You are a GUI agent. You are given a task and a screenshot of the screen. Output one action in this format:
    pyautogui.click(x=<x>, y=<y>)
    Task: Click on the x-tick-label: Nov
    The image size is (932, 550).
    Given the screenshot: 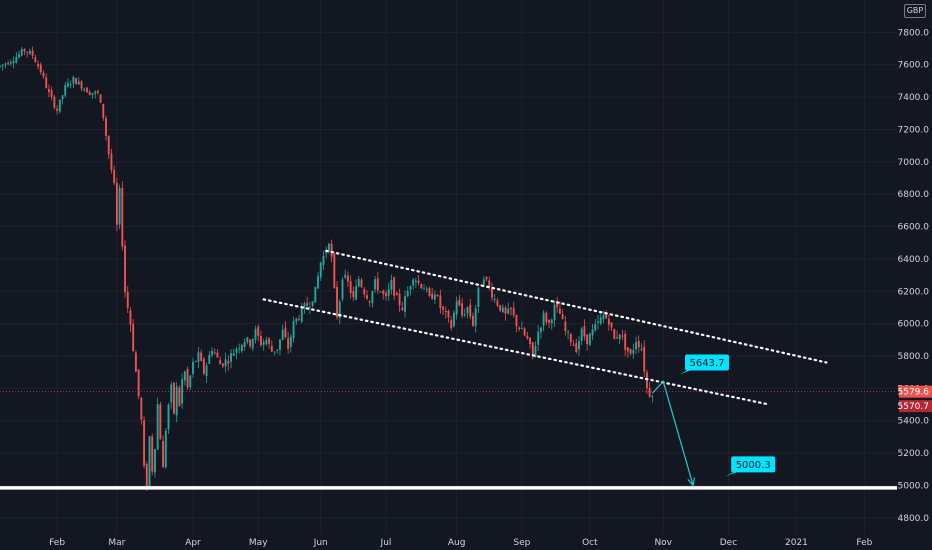 What is the action you would take?
    pyautogui.click(x=663, y=543)
    